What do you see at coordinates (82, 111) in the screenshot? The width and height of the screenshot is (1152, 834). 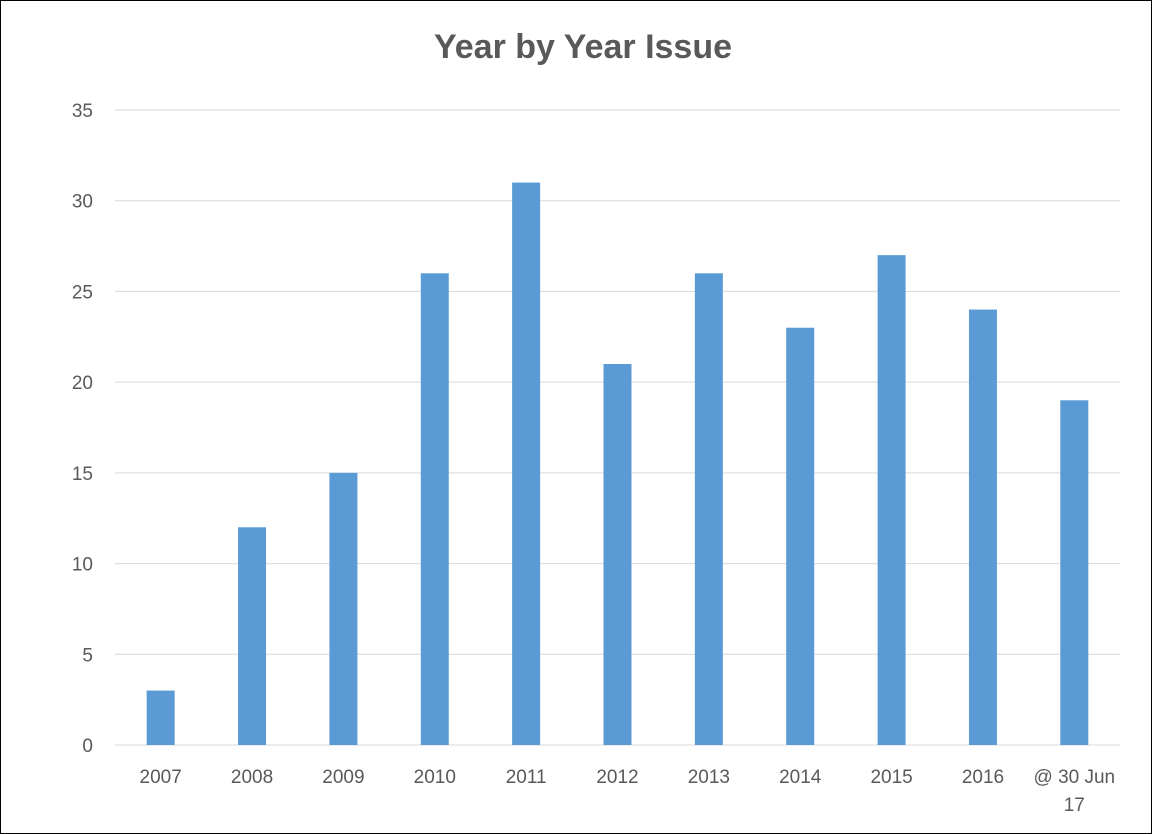 I see `y-tick-label: 35` at bounding box center [82, 111].